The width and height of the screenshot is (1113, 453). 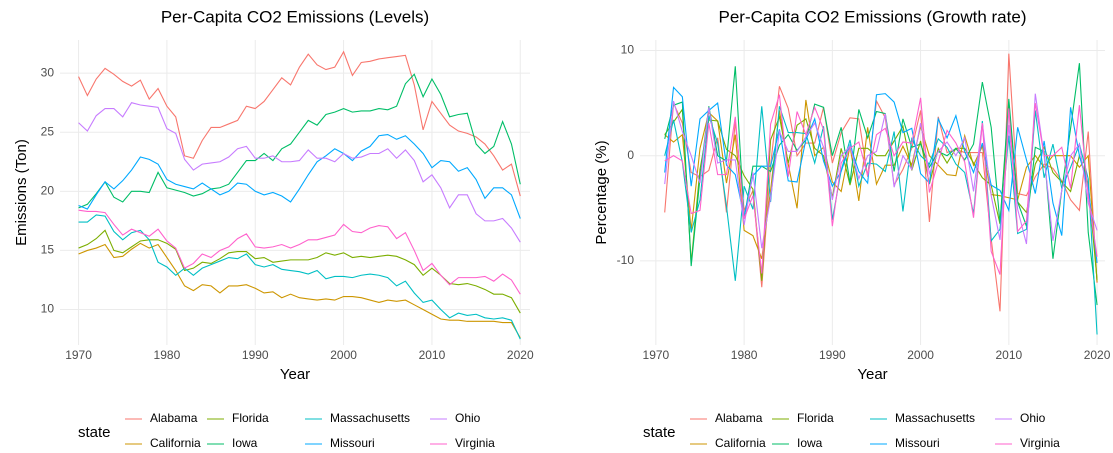 What do you see at coordinates (626, 260) in the screenshot?
I see `y-tick-label: -10` at bounding box center [626, 260].